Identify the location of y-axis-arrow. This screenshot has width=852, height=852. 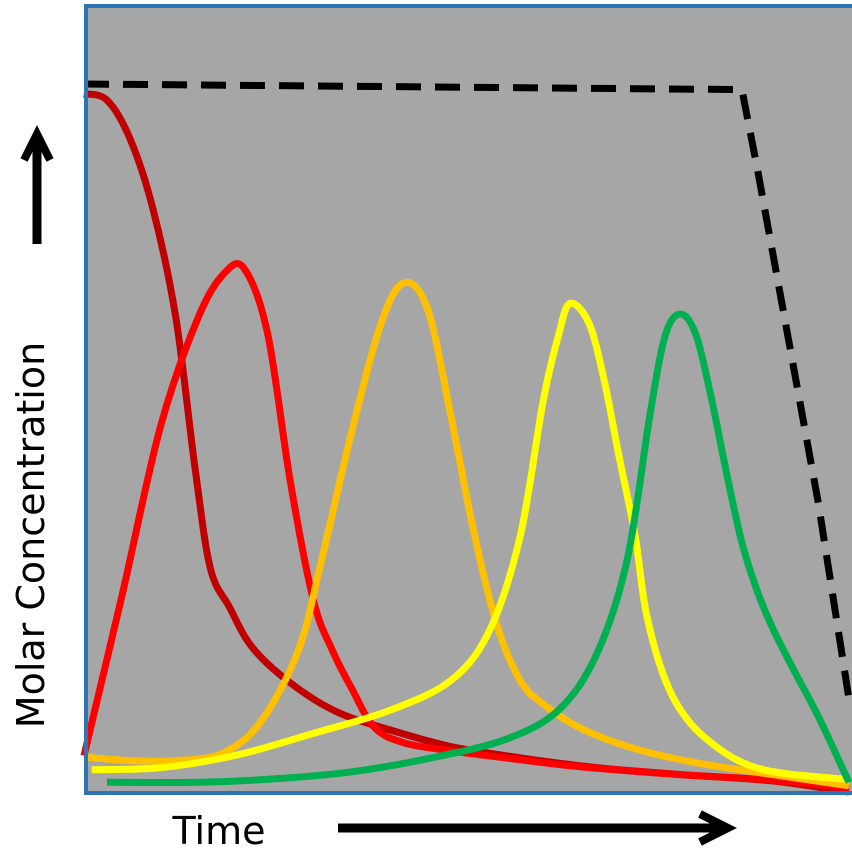
(37, 184).